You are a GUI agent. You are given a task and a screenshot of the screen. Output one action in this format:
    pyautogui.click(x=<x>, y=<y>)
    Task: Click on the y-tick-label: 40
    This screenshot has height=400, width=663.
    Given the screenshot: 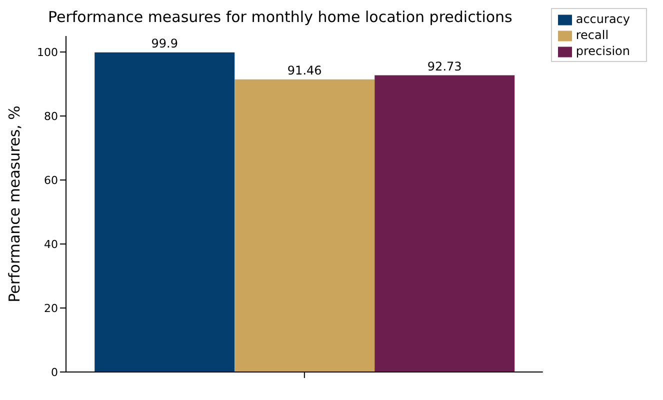 What is the action you would take?
    pyautogui.click(x=51, y=244)
    